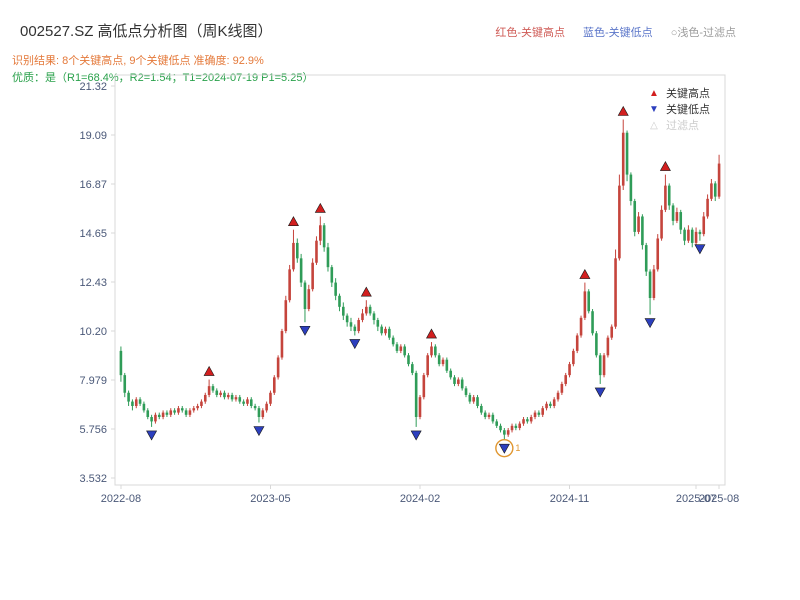 The width and height of the screenshot is (800, 600). I want to click on svg-text: 12.43, so click(93, 283).